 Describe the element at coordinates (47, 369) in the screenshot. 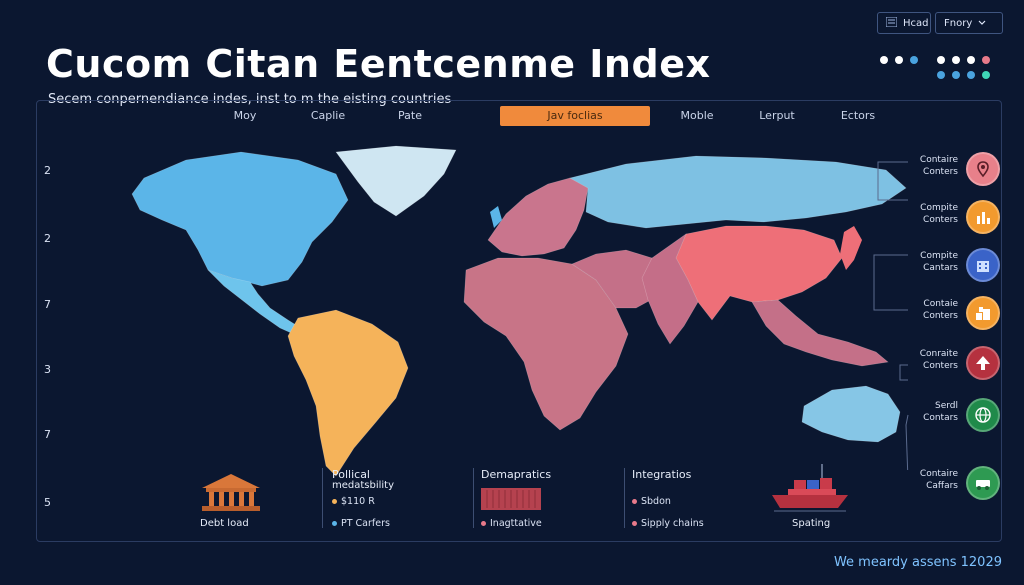

I see `y-axis-label: 3` at that location.